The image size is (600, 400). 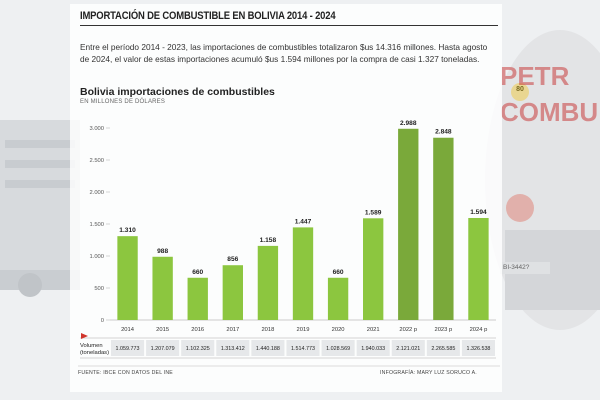 What do you see at coordinates (84, 336) in the screenshot?
I see `volume-marker-triangle` at bounding box center [84, 336].